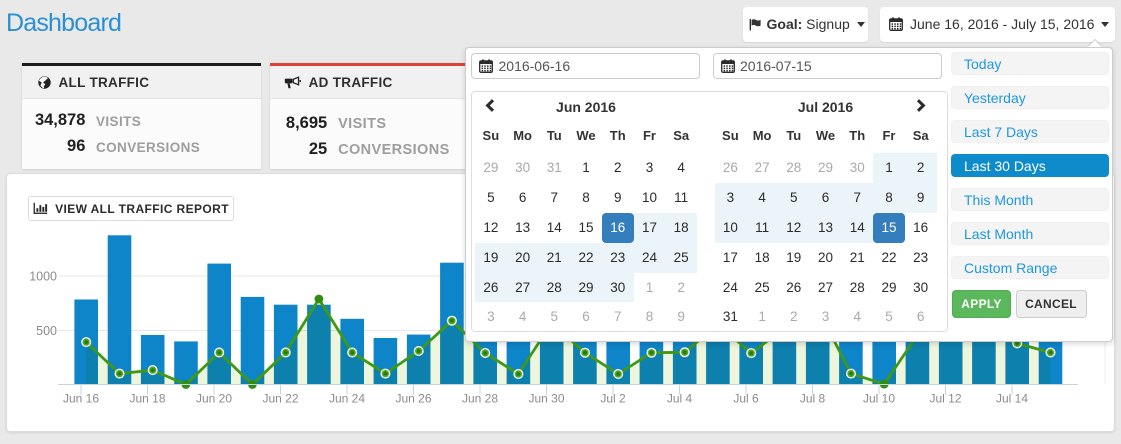 This screenshot has height=444, width=1121. What do you see at coordinates (945, 399) in the screenshot?
I see `svg-text: Jul 12` at bounding box center [945, 399].